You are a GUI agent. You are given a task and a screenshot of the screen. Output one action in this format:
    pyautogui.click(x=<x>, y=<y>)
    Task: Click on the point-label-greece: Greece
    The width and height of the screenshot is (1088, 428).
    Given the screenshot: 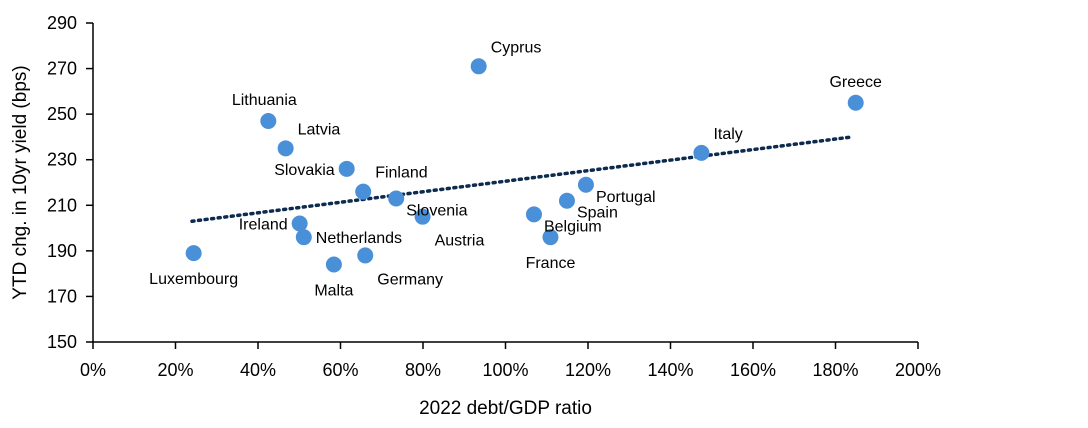 What is the action you would take?
    pyautogui.click(x=855, y=82)
    